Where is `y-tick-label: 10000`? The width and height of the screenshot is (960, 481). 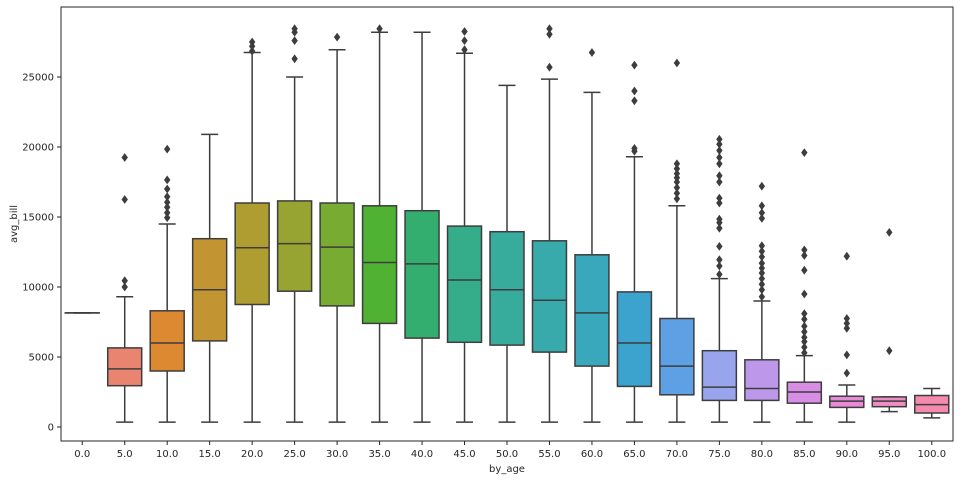 y-tick-label: 10000 is located at coordinates (38, 288).